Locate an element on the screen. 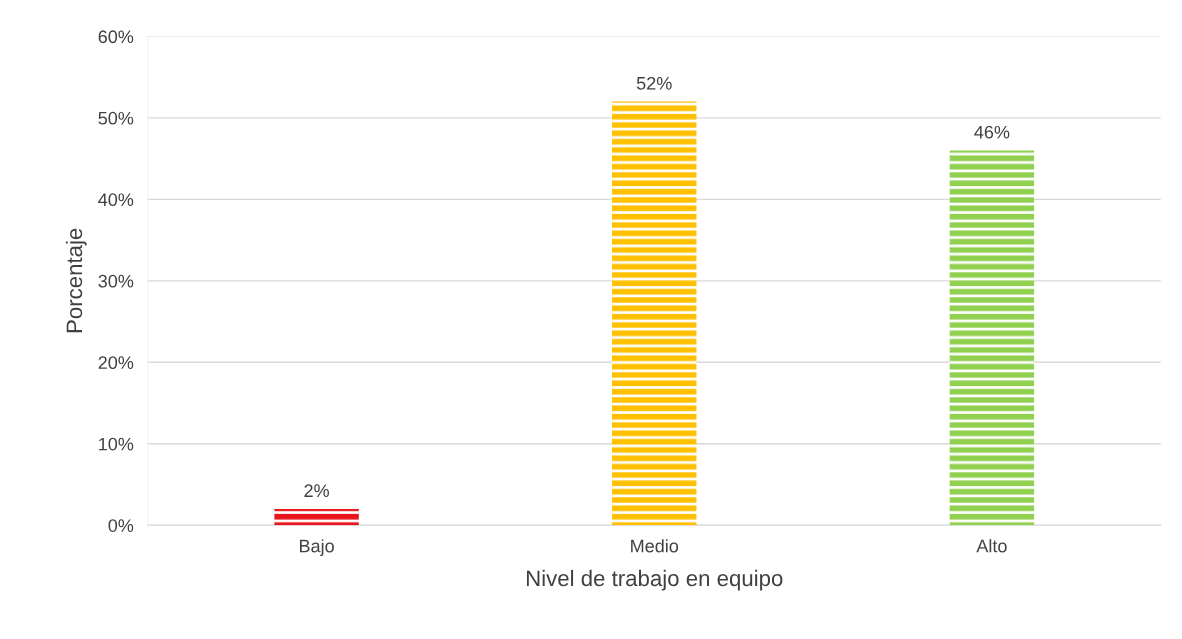  y-tick-label: 60% is located at coordinates (116, 37).